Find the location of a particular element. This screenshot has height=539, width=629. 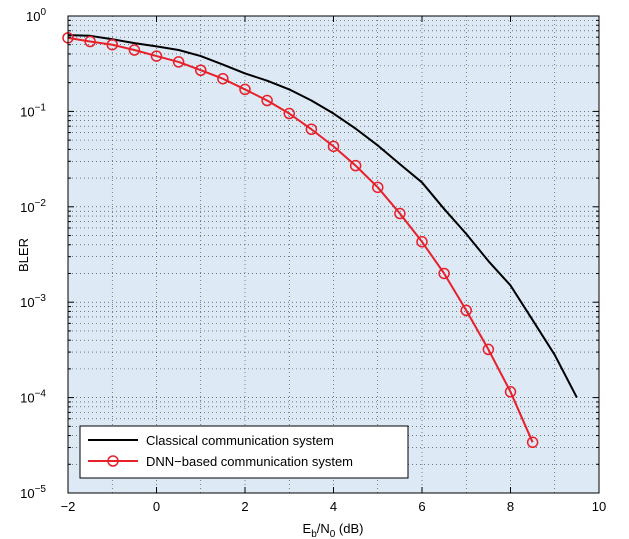

x-tick-label: 8 is located at coordinates (510, 506).